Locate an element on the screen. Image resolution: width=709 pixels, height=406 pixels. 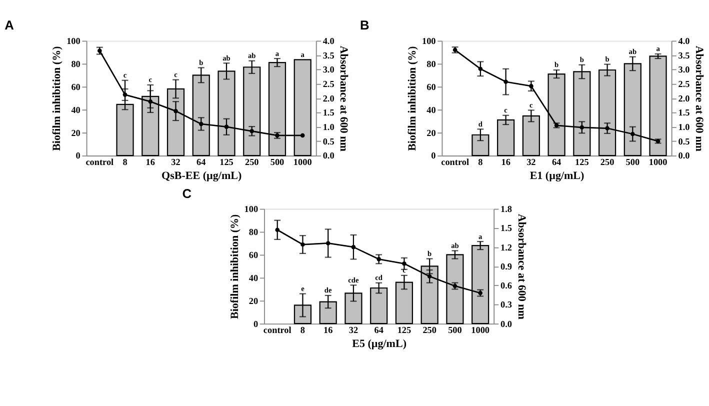
y2-tick-label: 3.0 is located at coordinates (328, 69).